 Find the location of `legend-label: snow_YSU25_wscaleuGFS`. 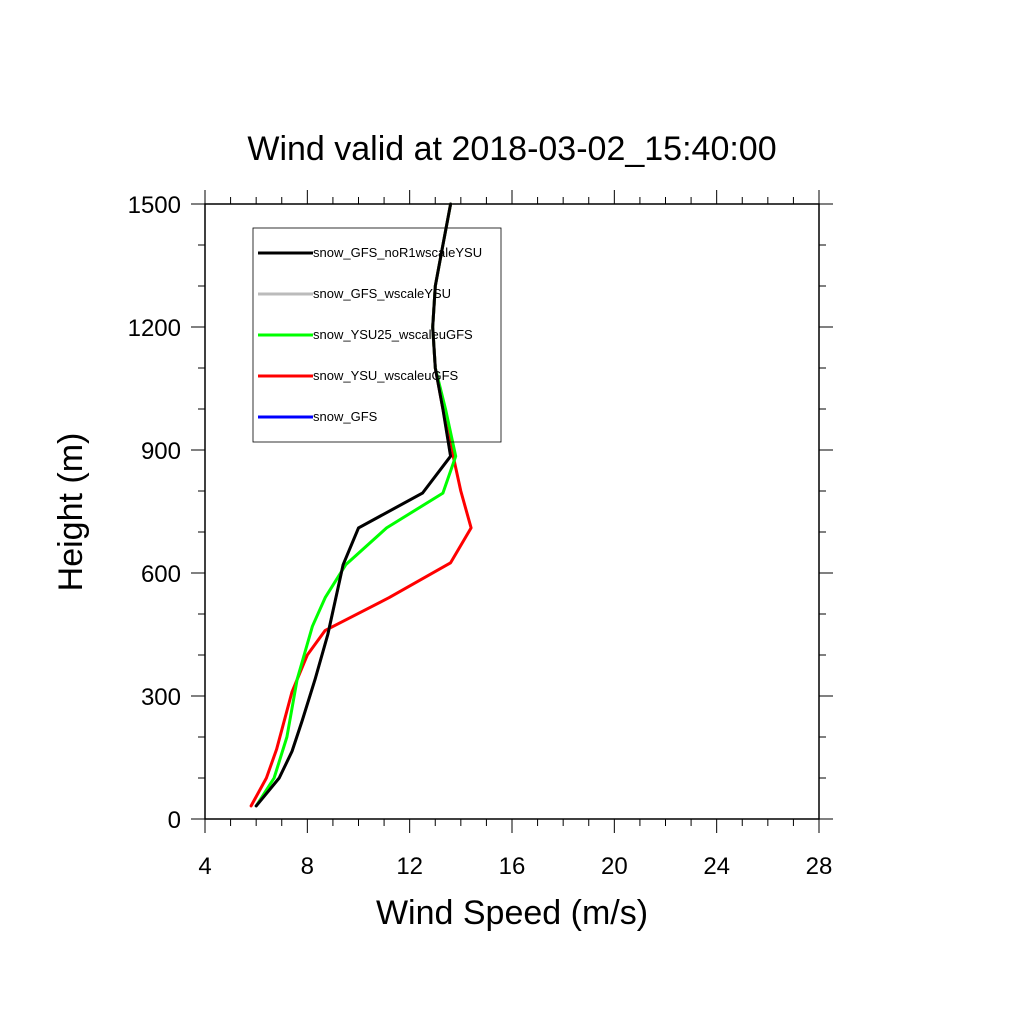

legend-label: snow_YSU25_wscaleuGFS is located at coordinates (393, 334).